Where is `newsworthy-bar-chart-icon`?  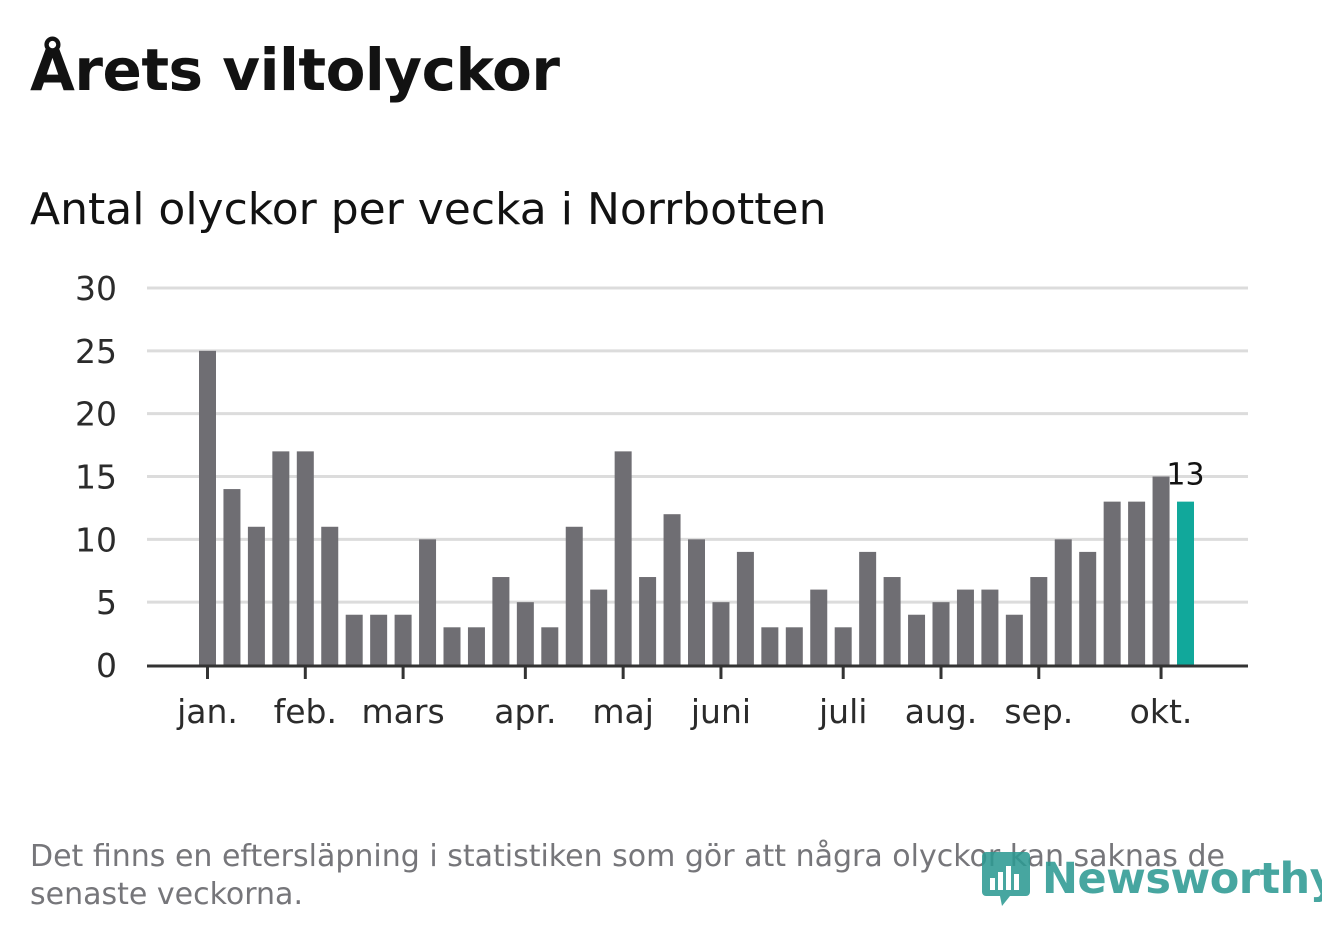 newsworthy-bar-chart-icon is located at coordinates (1006, 879).